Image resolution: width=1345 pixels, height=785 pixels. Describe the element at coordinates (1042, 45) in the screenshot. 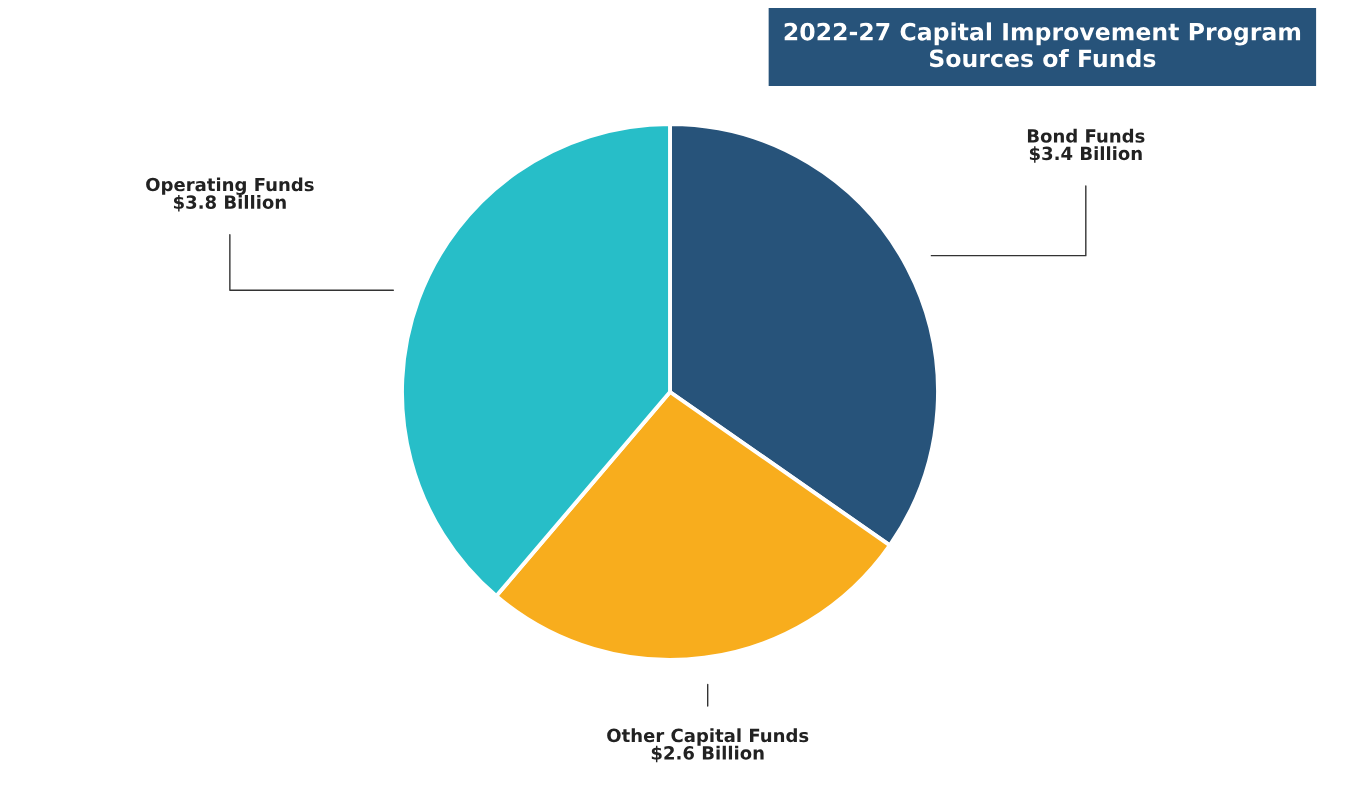

I see `chart-title: 2022-27 Capital Improvement Program Sources of Funds` at that location.